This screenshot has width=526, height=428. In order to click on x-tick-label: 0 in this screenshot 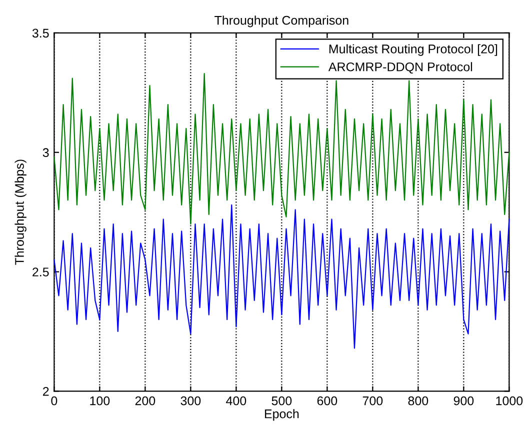, I will do `click(54, 401)`.